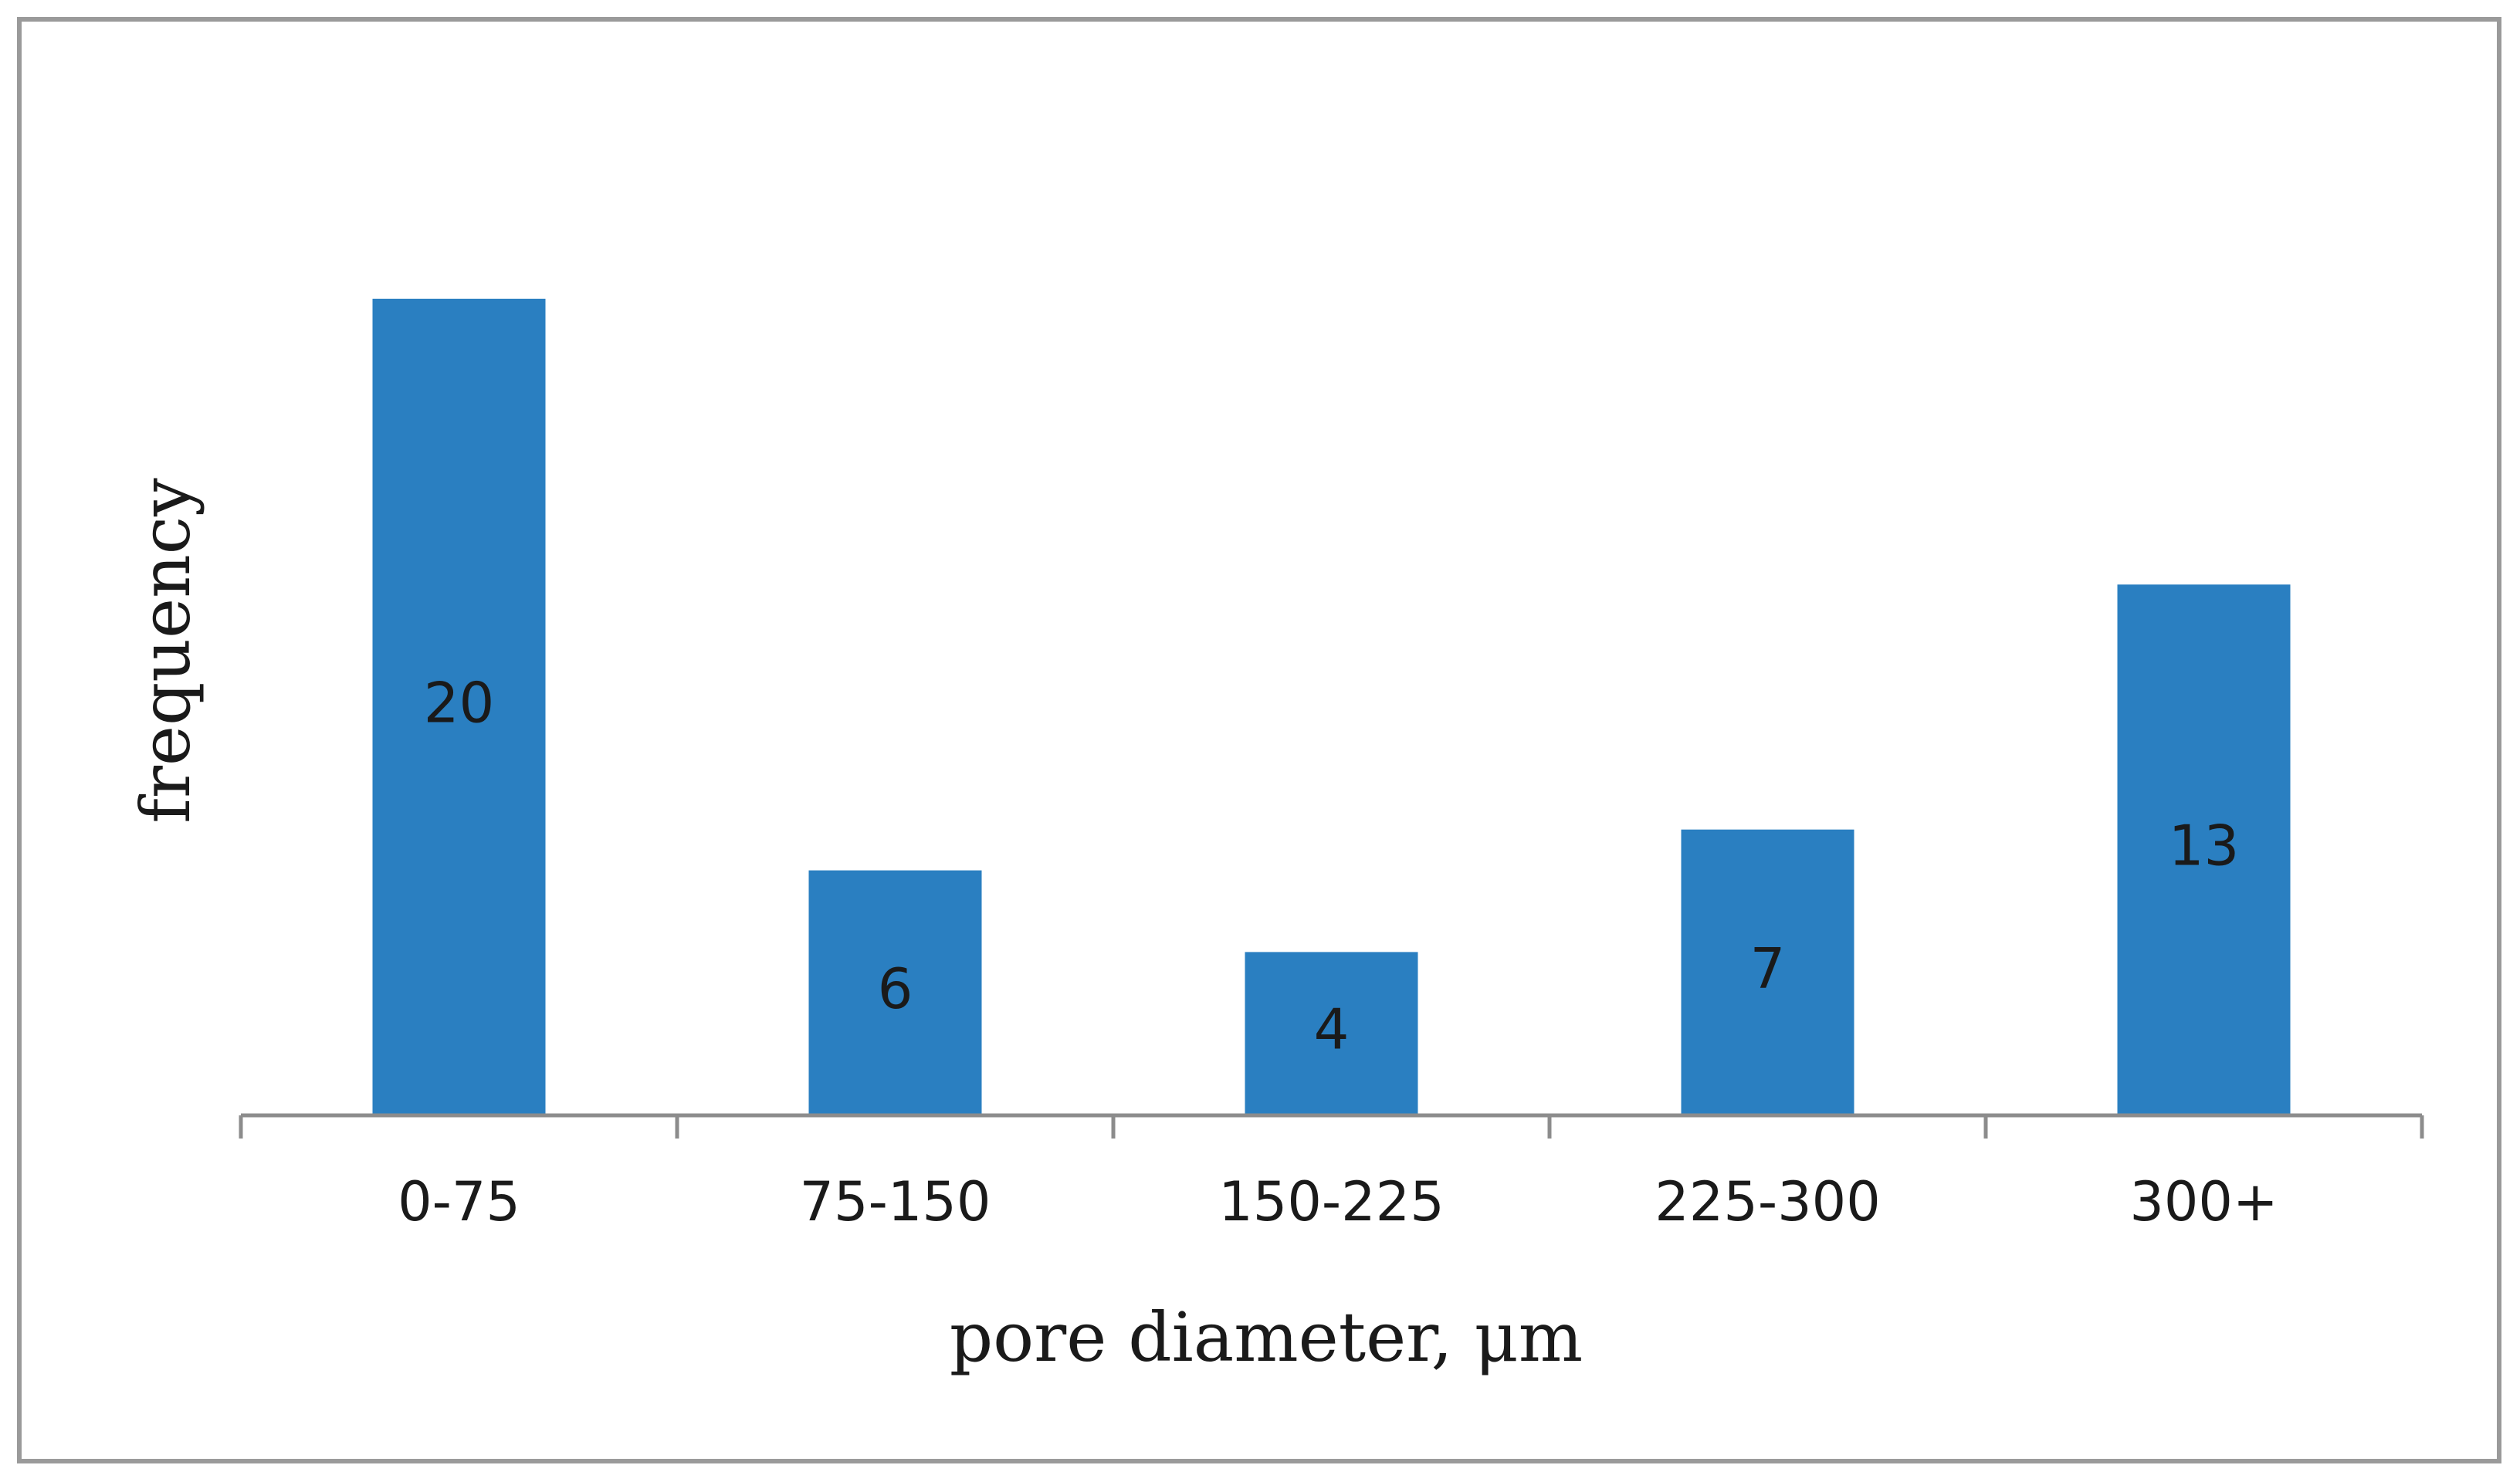 This screenshot has width=2520, height=1482. I want to click on x-tick-label: 225-300, so click(1768, 1201).